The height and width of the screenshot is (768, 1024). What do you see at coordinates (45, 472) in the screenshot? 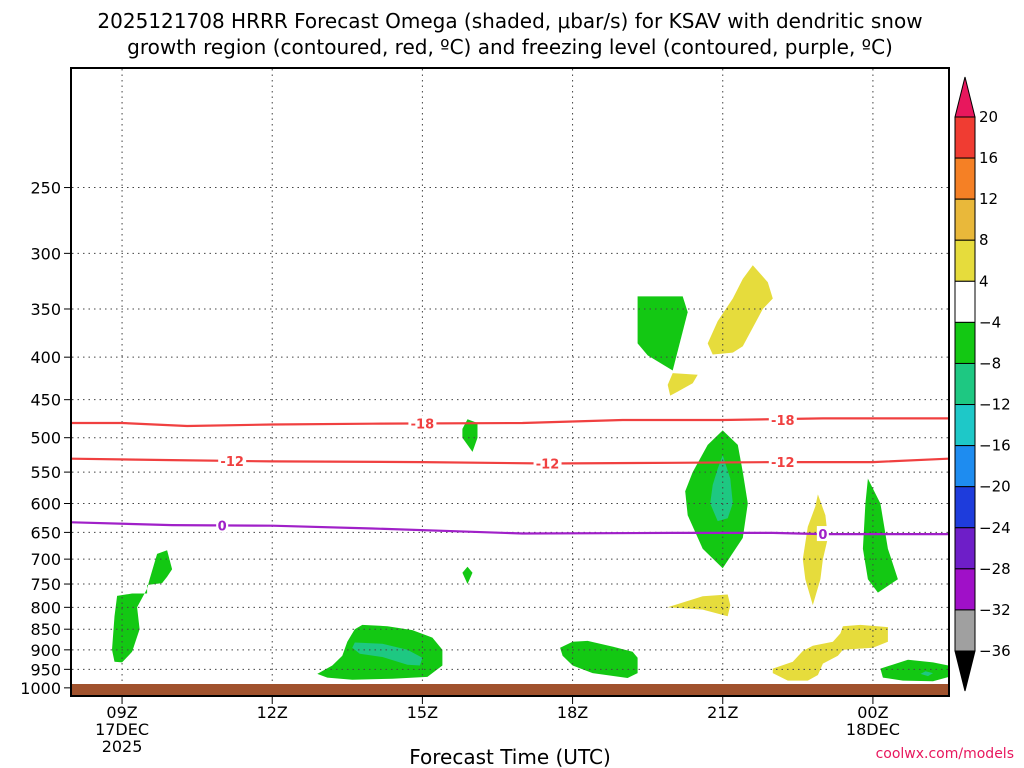
I see `y-tick-label: 550` at bounding box center [45, 472].